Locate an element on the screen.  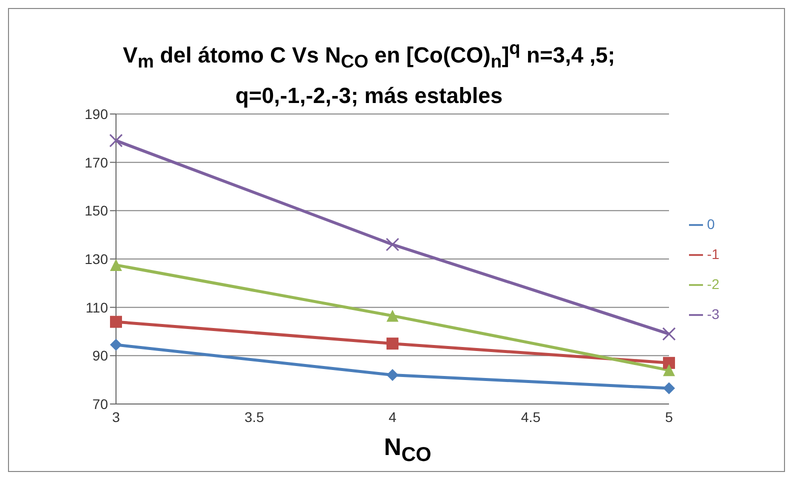
y-tick-label: 190 is located at coordinates (96, 114).